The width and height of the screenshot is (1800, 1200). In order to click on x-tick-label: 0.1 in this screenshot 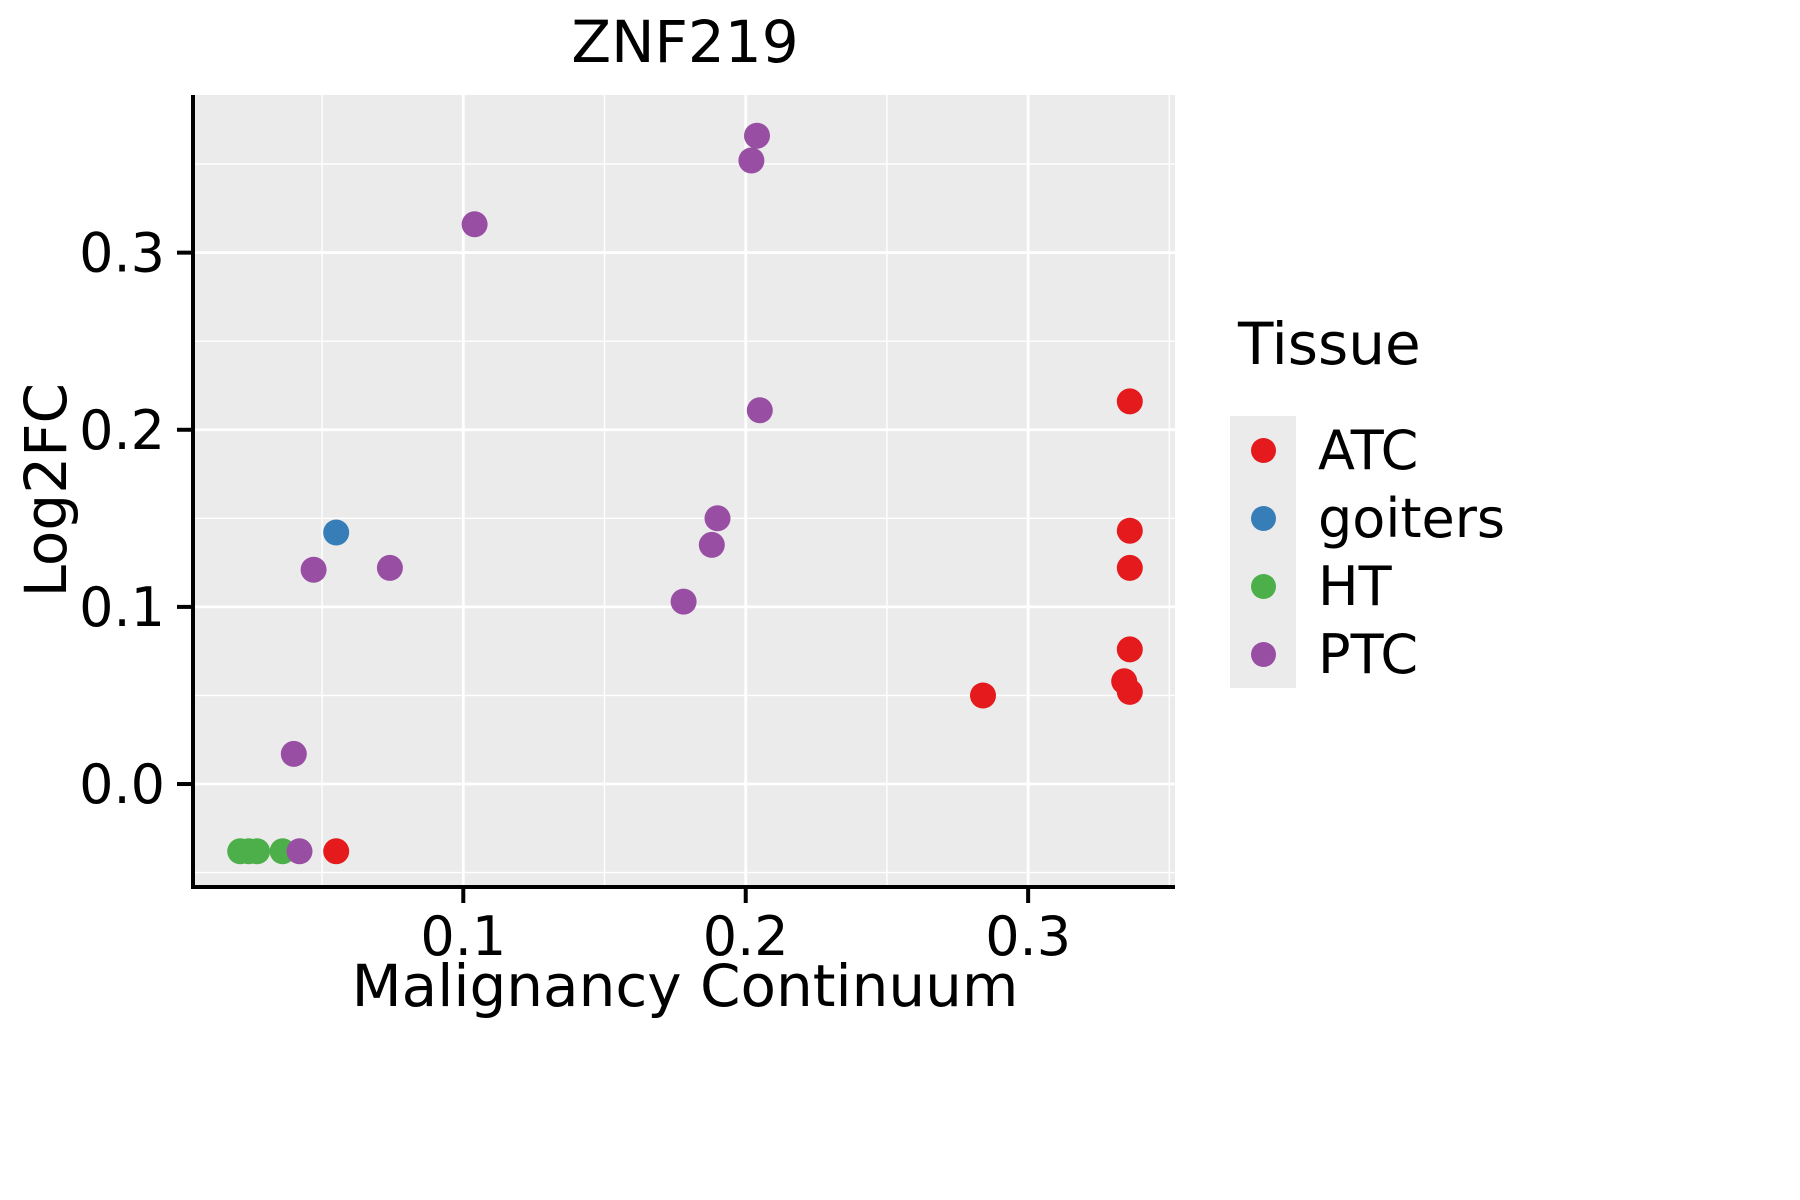, I will do `click(463, 936)`.